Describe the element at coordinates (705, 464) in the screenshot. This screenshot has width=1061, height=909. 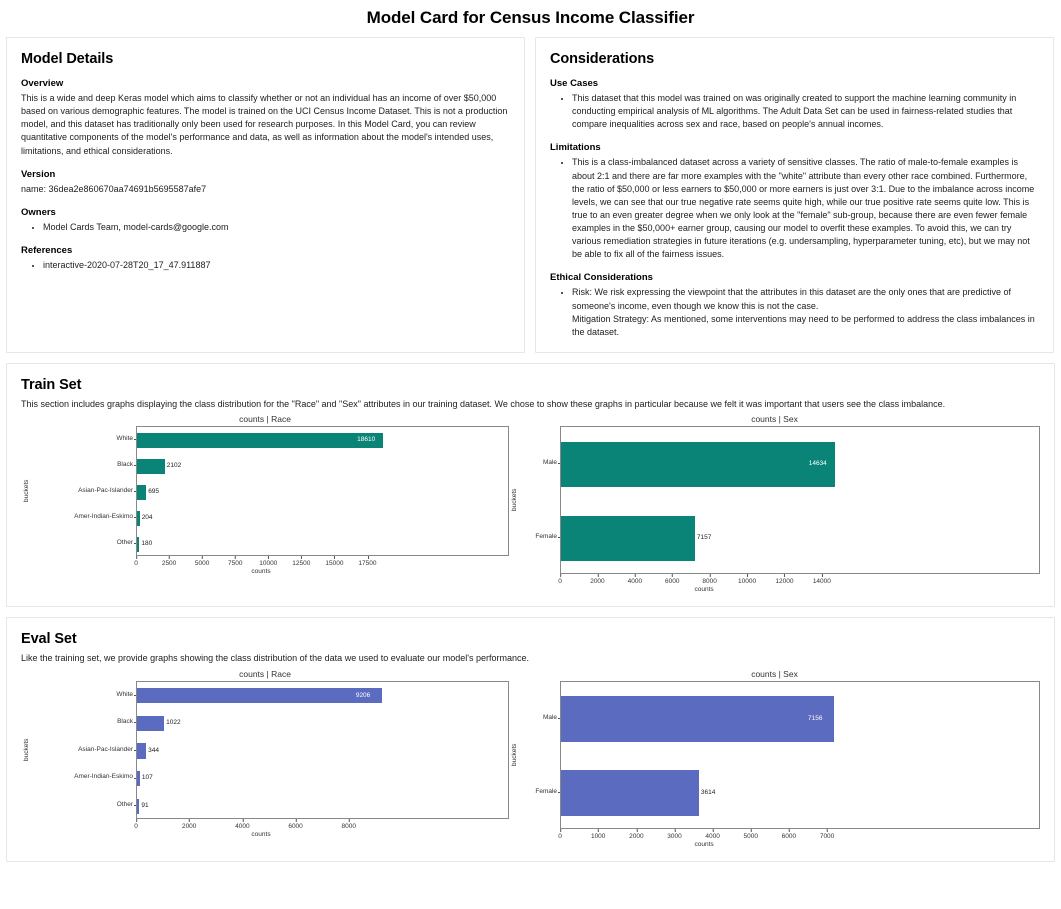
I see `bar-slot: 14634` at that location.